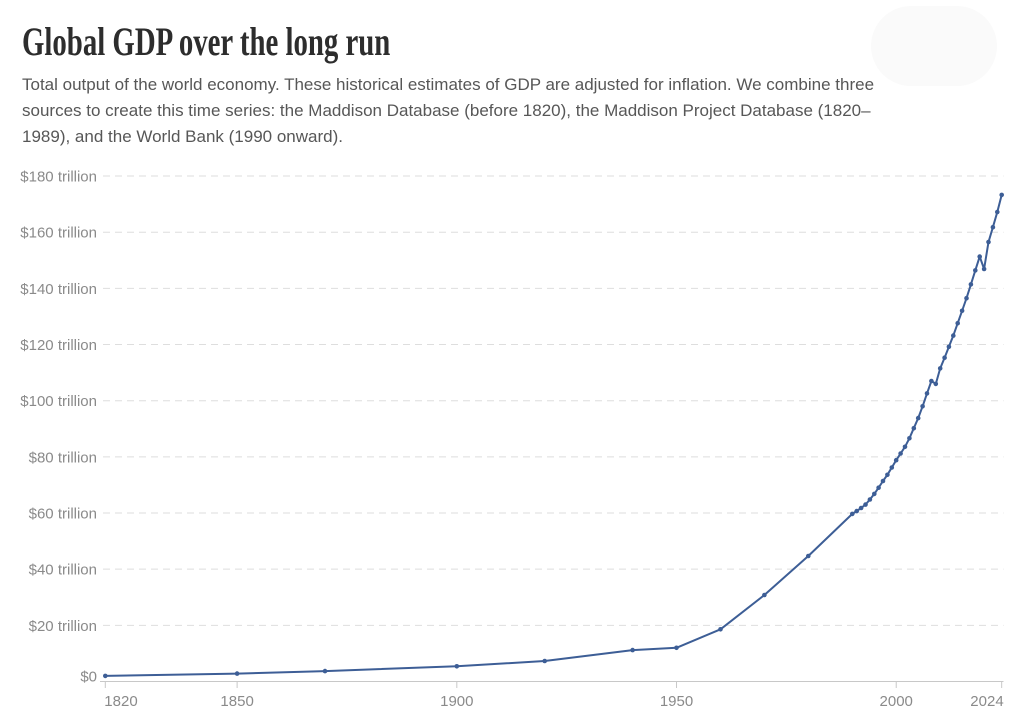 The height and width of the screenshot is (727, 1023). Describe the element at coordinates (63, 514) in the screenshot. I see `y-axis-label: $60 trillion` at that location.